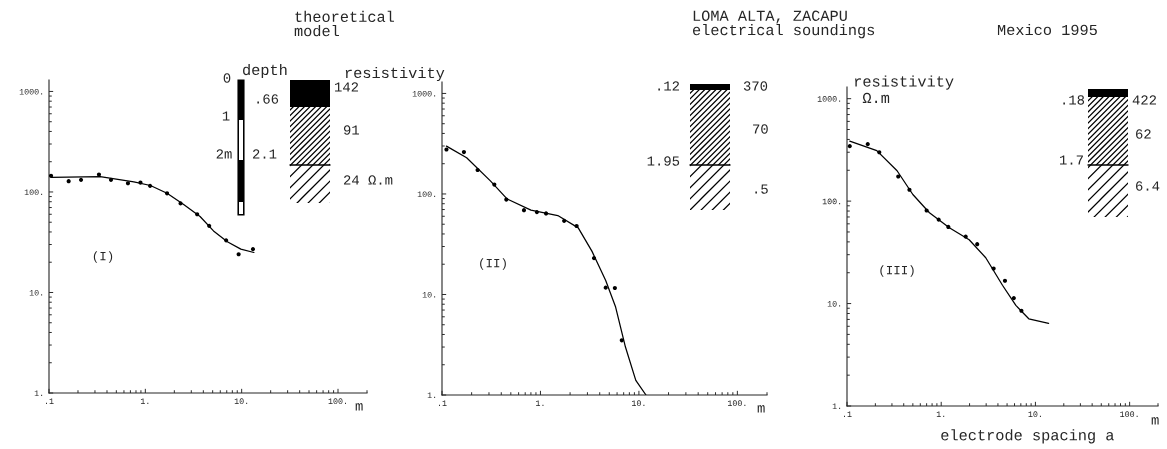 This screenshot has height=449, width=1167. I want to click on annotation: 370, so click(755, 86).